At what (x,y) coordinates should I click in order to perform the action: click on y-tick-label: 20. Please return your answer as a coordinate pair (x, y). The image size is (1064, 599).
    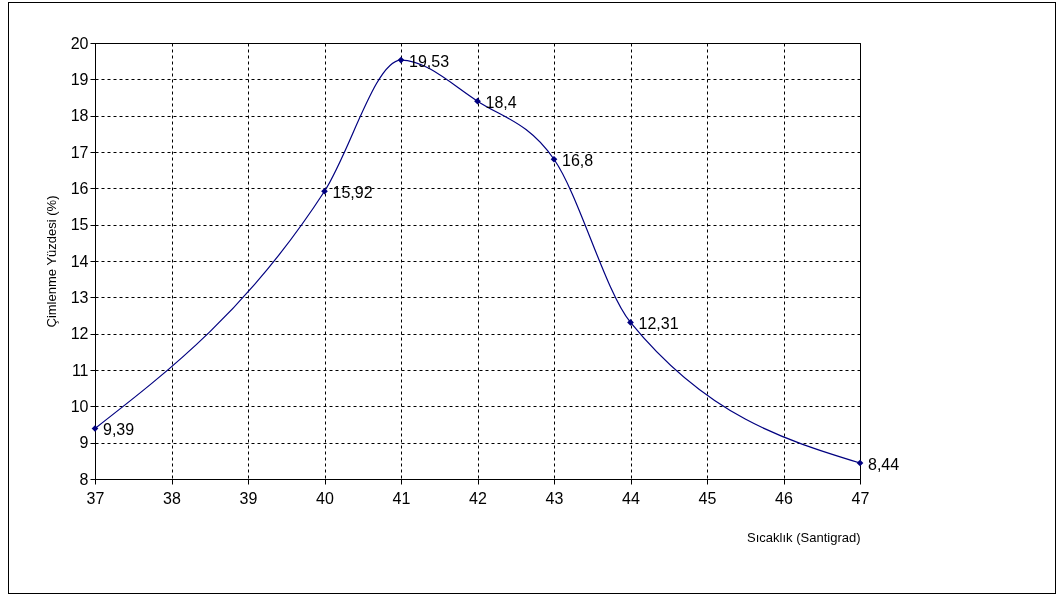
    Looking at the image, I should click on (79, 43).